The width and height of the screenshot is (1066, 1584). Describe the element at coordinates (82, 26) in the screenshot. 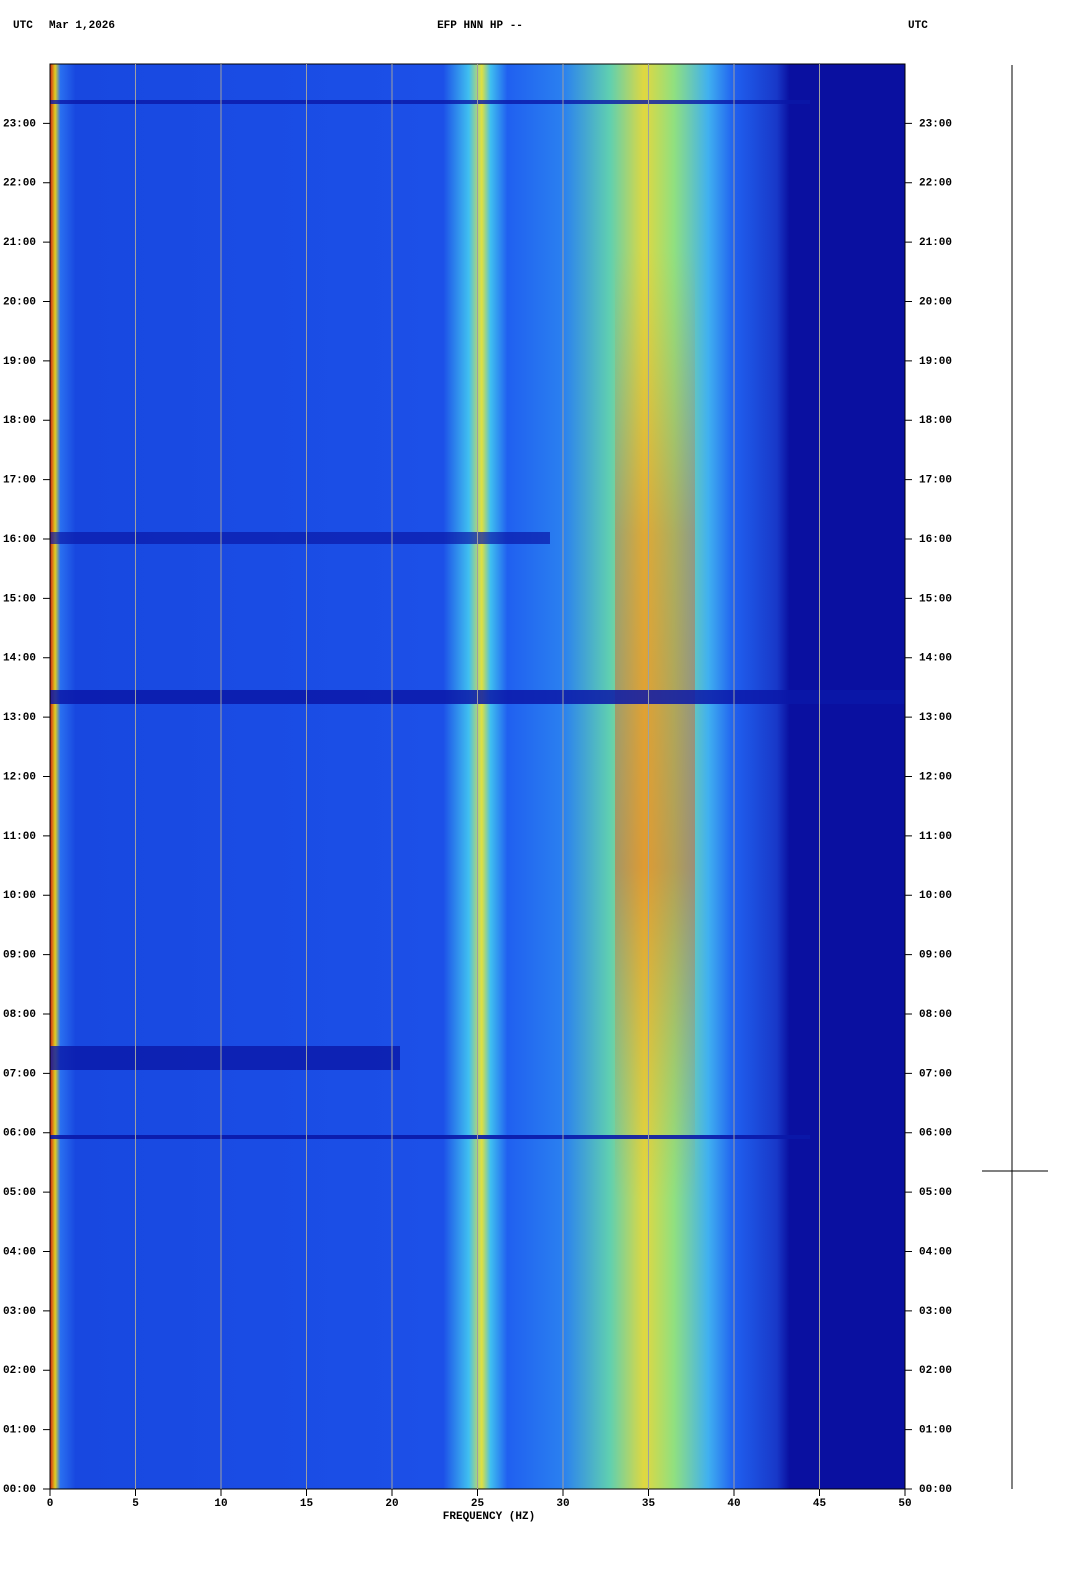

I see `header-date: Mar 1,2026` at that location.